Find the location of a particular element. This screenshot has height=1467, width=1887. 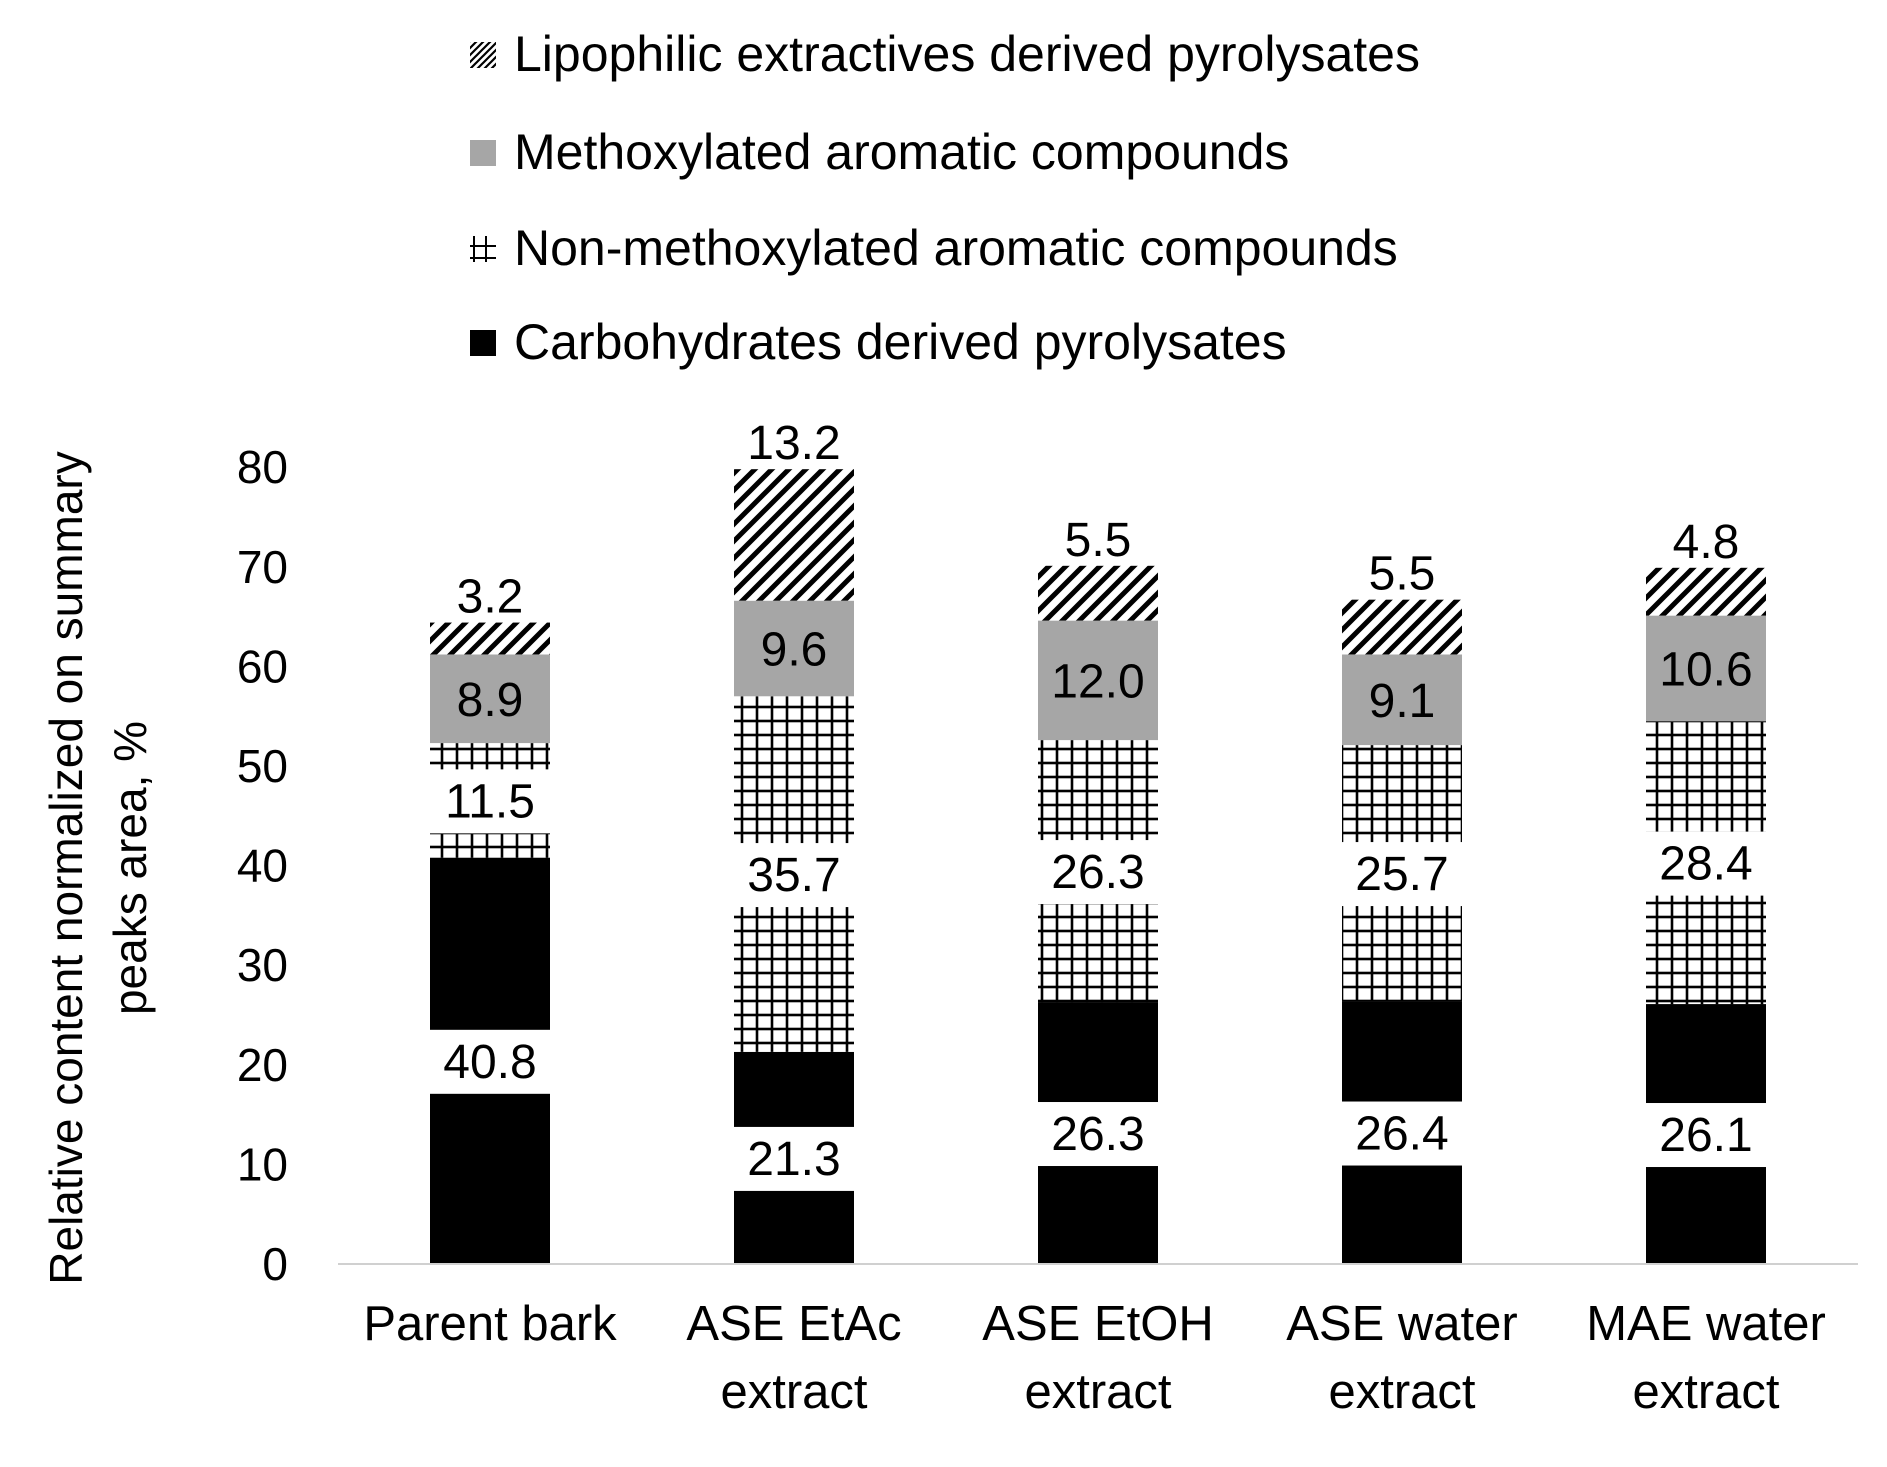

data-label: 25.7 is located at coordinates (1401, 874).